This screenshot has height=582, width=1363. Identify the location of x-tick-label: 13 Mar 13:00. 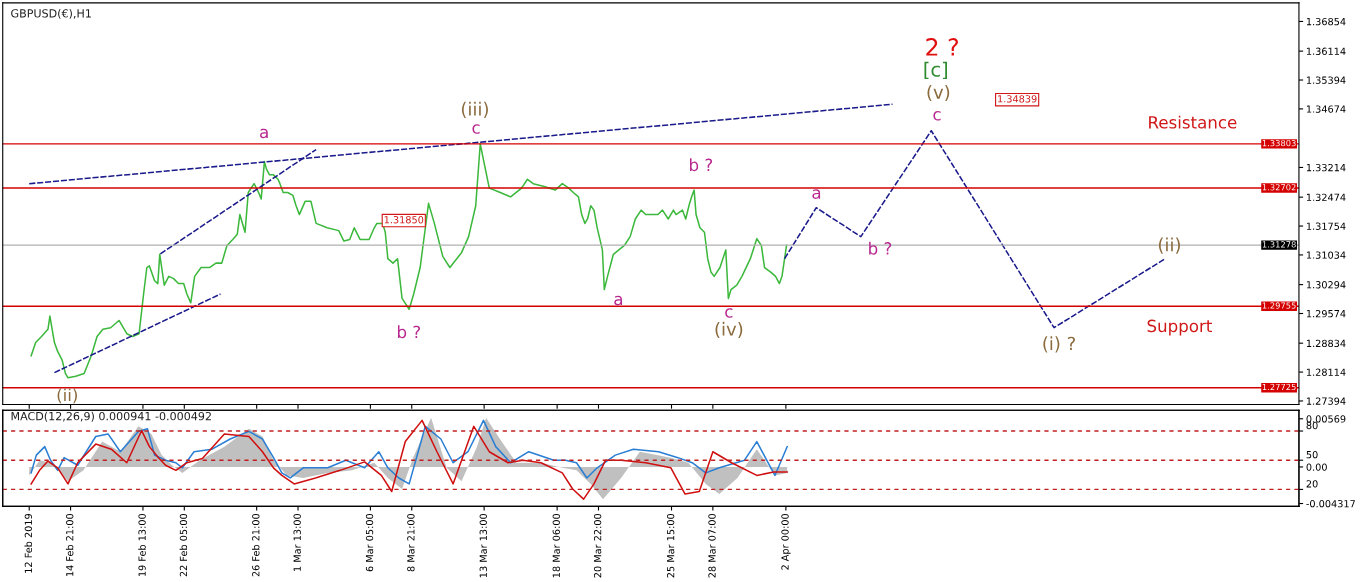
(483, 545).